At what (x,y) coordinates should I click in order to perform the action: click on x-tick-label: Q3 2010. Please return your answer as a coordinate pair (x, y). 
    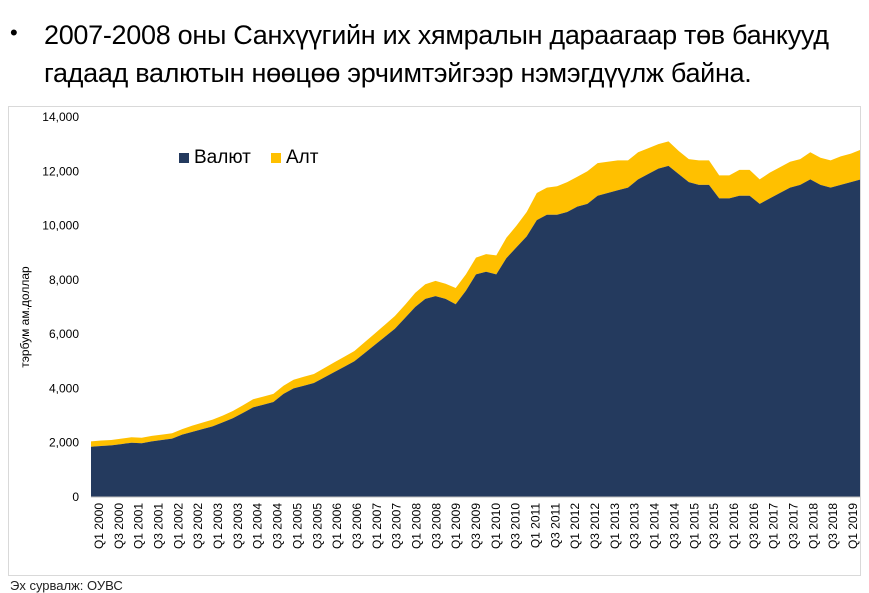
    Looking at the image, I should click on (516, 526).